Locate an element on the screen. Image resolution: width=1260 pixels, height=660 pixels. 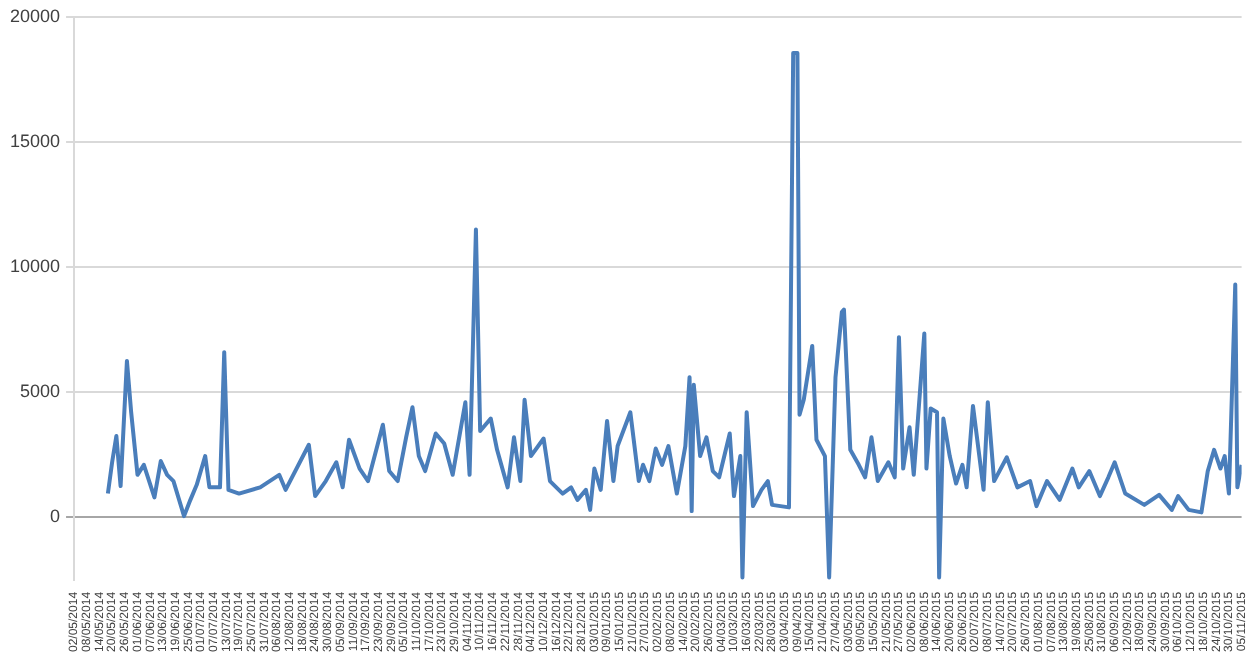
y-tick-label: 5000 is located at coordinates (40, 391).